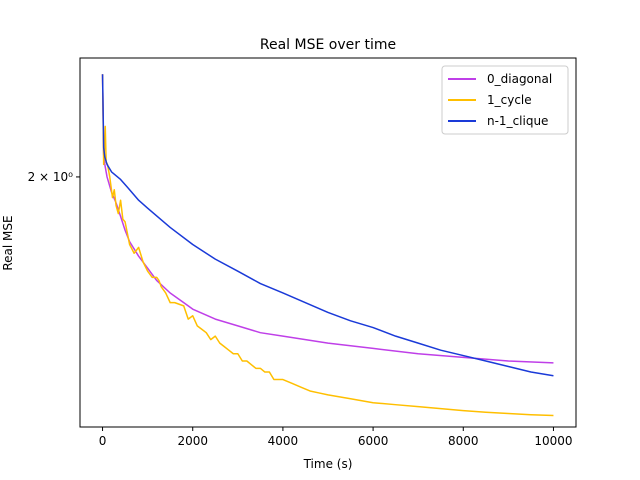 The width and height of the screenshot is (640, 480). What do you see at coordinates (519, 79) in the screenshot?
I see `legend-label: 0_diagonal` at bounding box center [519, 79].